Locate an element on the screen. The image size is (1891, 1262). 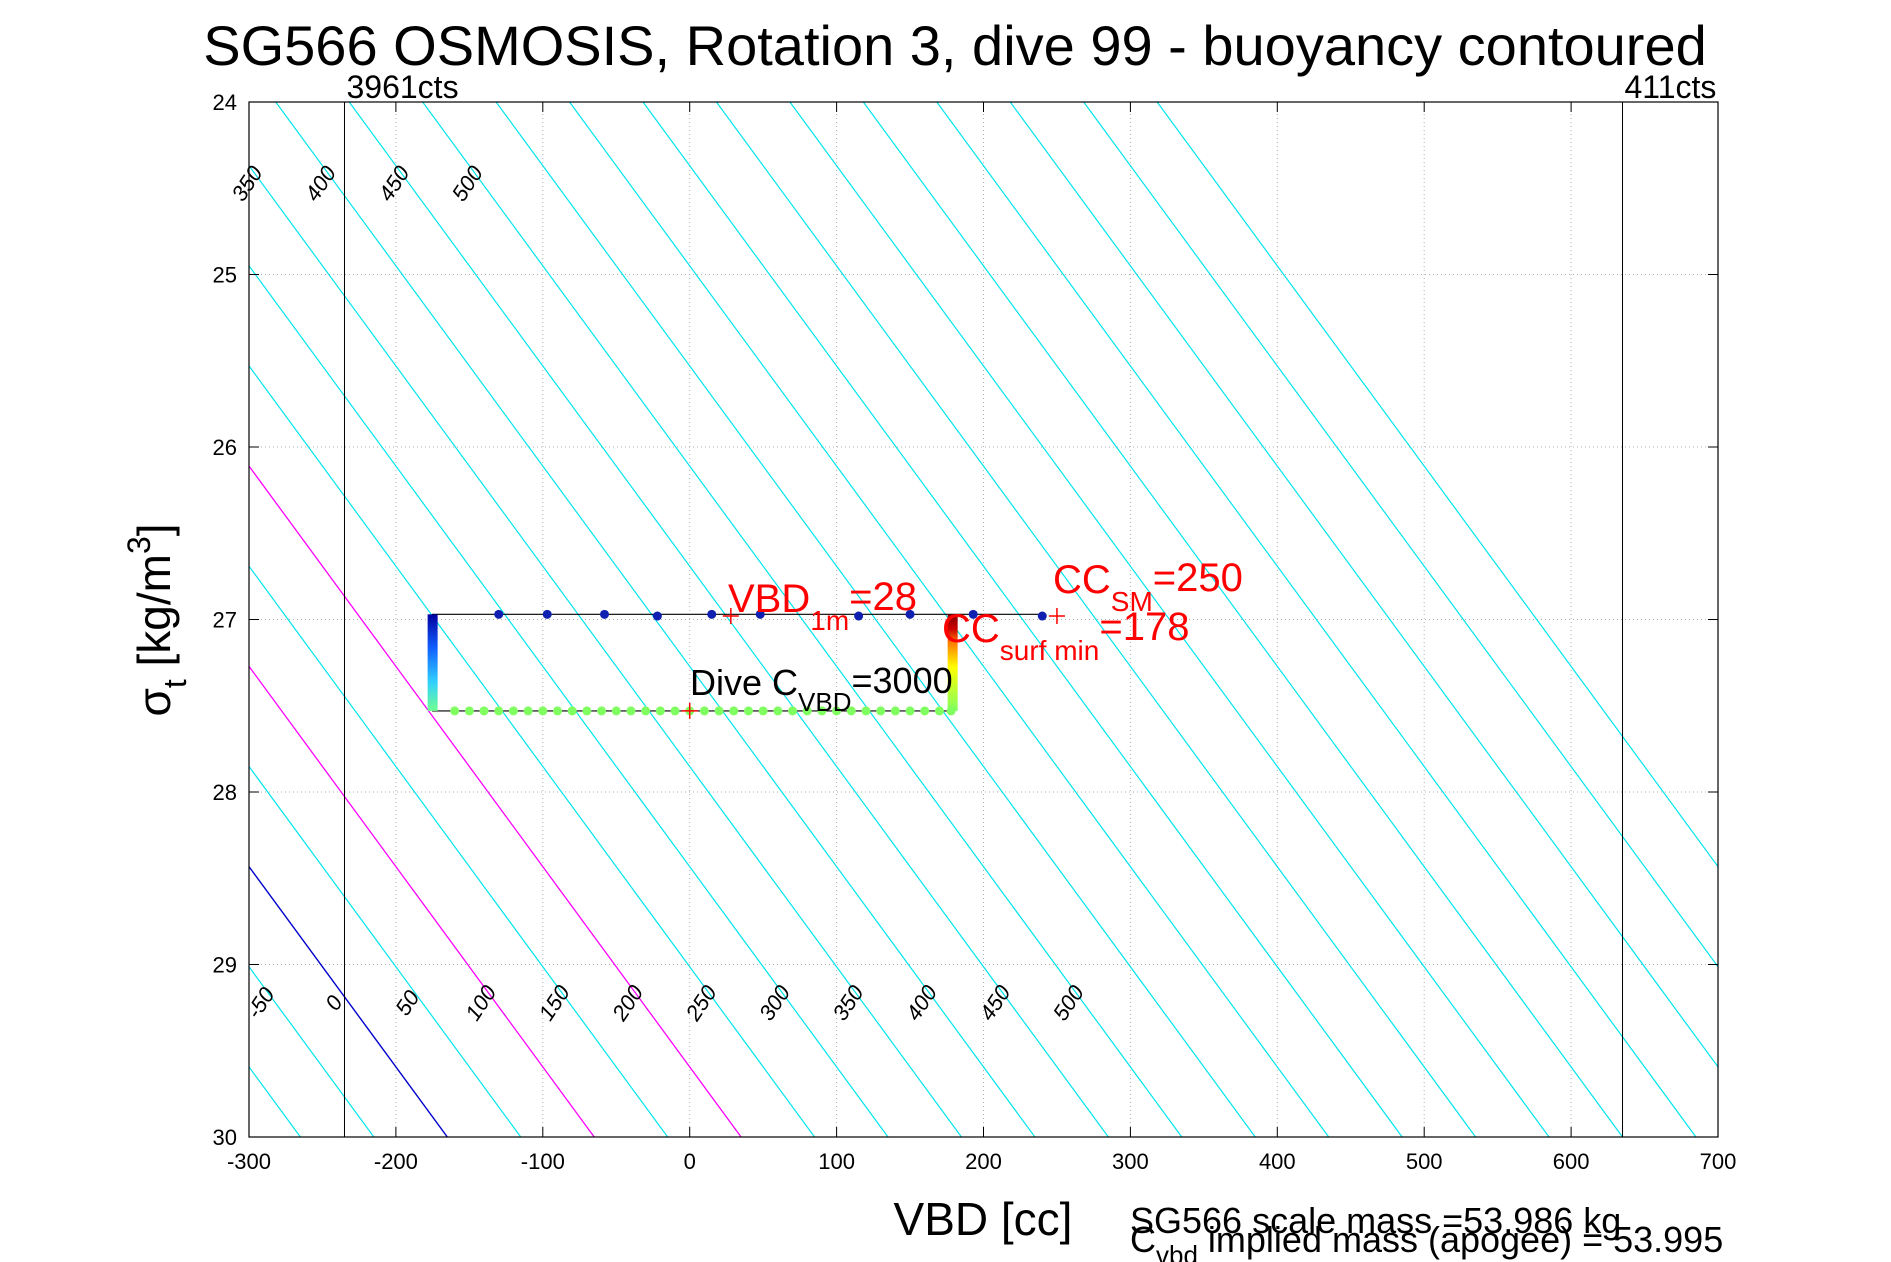
dive-cvbd-annotation: Dive CVBD=3000 is located at coordinates (821, 688).